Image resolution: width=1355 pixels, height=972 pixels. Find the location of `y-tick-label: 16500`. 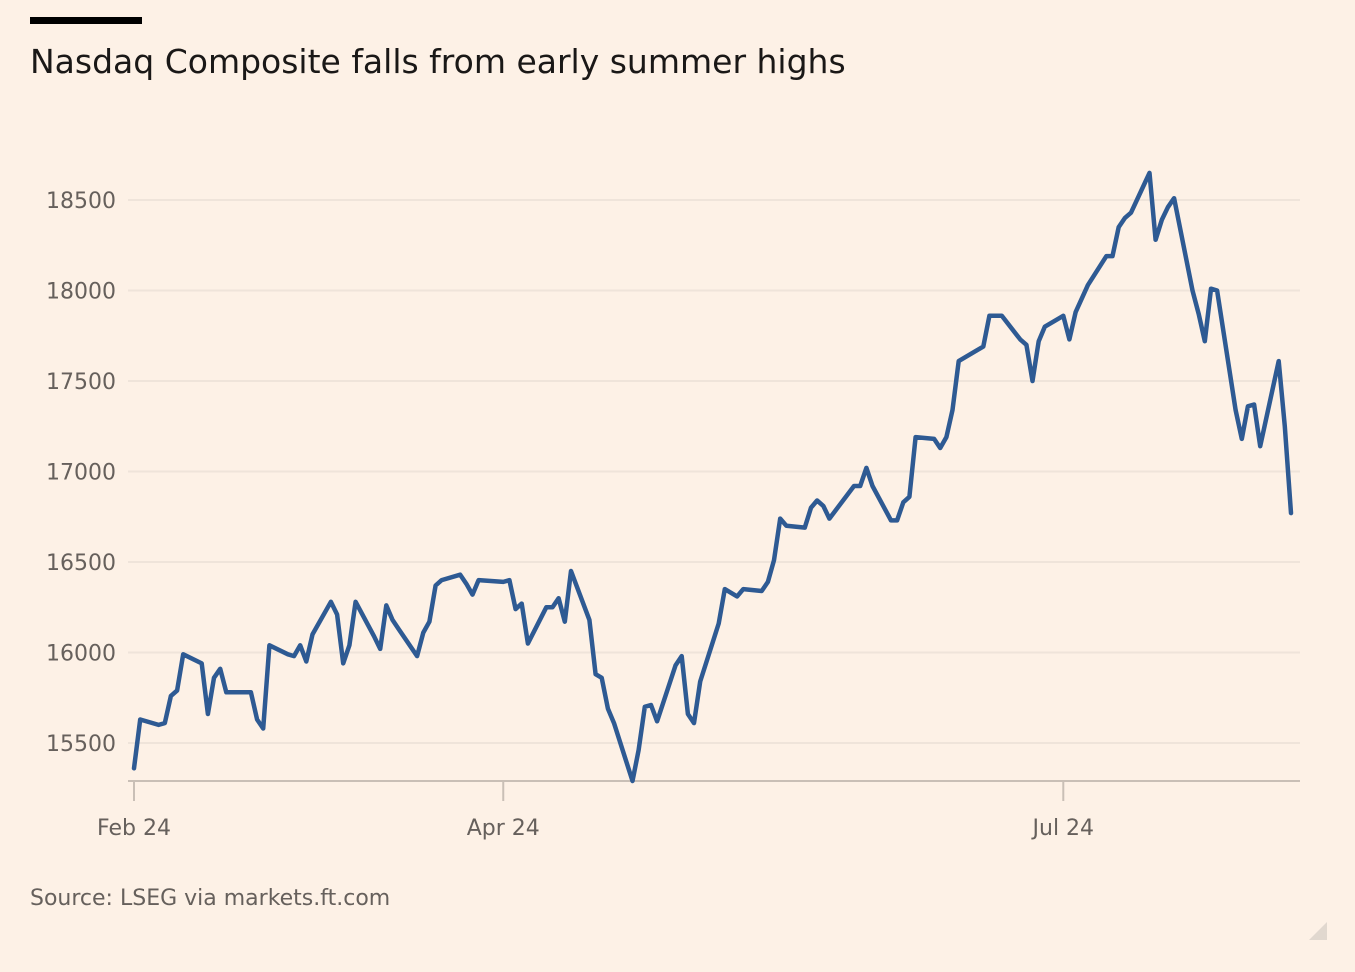

y-tick-label: 16500 is located at coordinates (81, 563).